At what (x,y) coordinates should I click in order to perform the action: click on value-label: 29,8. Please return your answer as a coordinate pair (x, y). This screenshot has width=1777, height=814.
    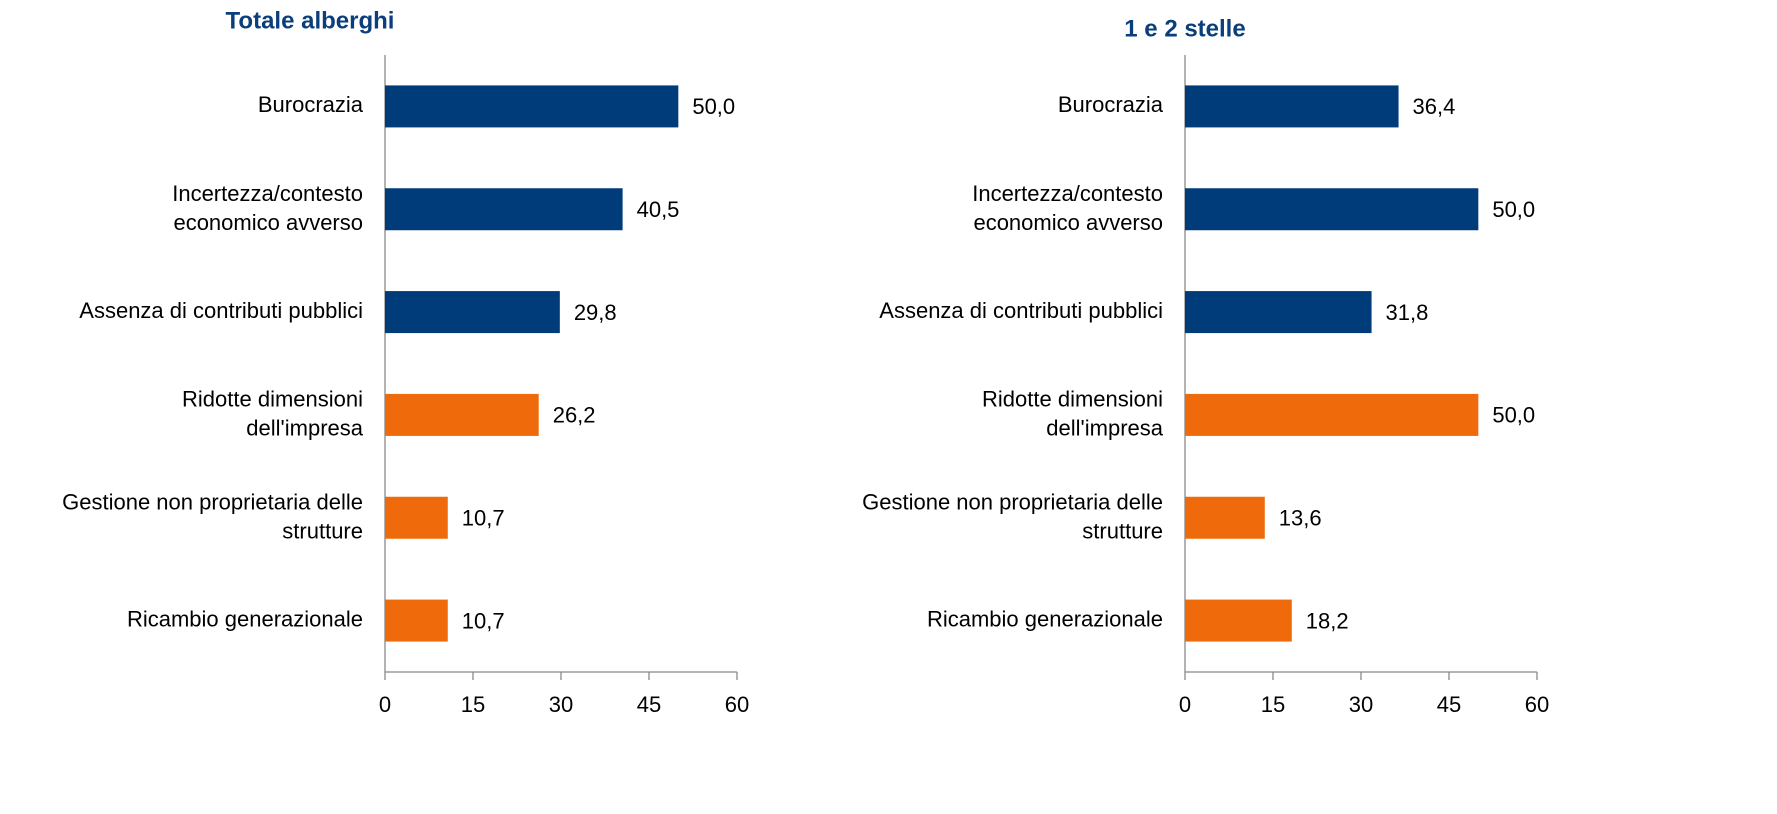
    Looking at the image, I should click on (595, 312).